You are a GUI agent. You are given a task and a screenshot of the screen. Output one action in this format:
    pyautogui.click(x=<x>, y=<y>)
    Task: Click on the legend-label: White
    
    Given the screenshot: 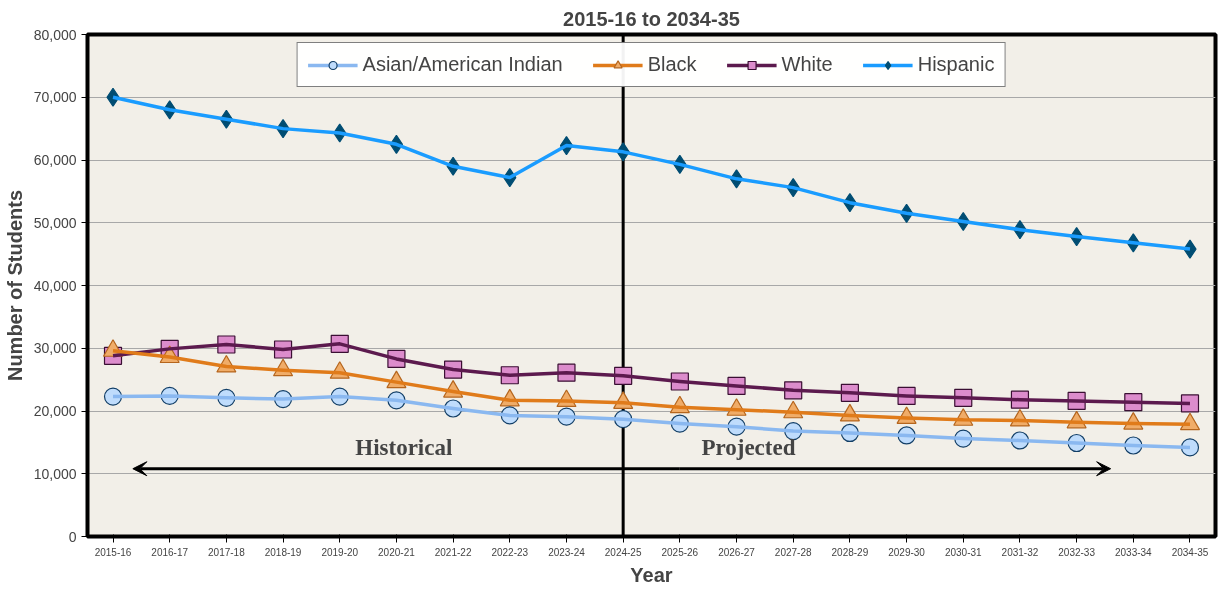 What is the action you would take?
    pyautogui.click(x=807, y=64)
    